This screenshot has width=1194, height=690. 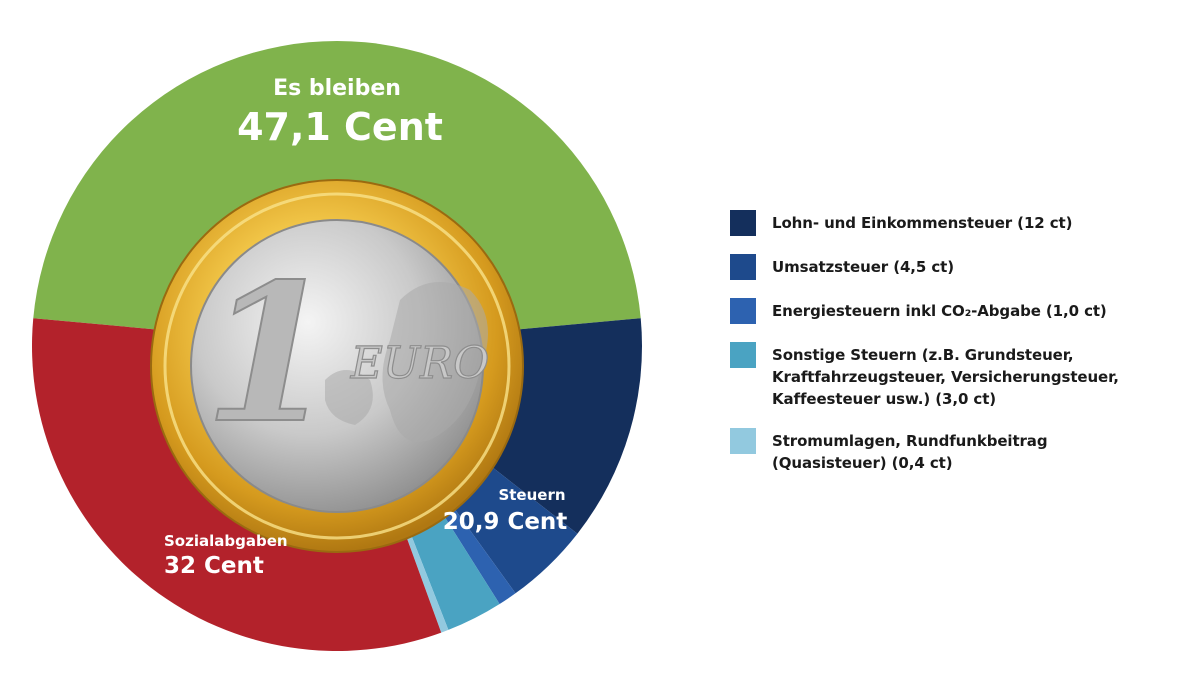 I want to click on label-steuern-value: 20,9 Cent, so click(x=505, y=522).